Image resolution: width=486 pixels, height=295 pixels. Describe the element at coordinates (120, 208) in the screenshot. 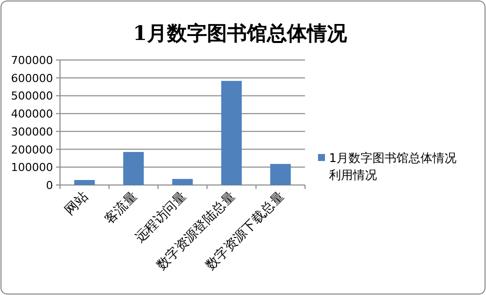

I see `x-tick-label: 客流量` at that location.